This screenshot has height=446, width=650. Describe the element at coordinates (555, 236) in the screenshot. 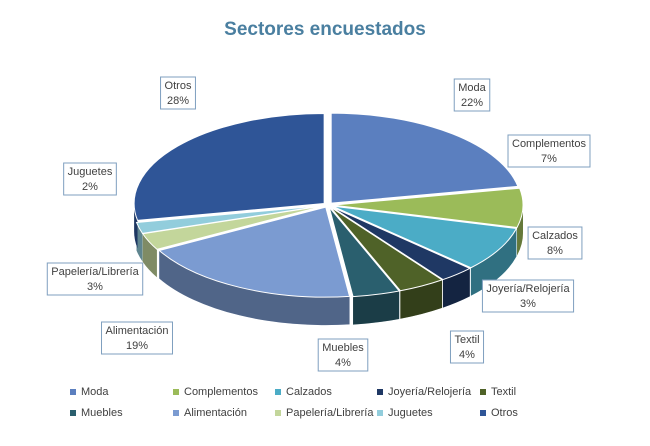

I see `data-label-name: Calzados` at that location.